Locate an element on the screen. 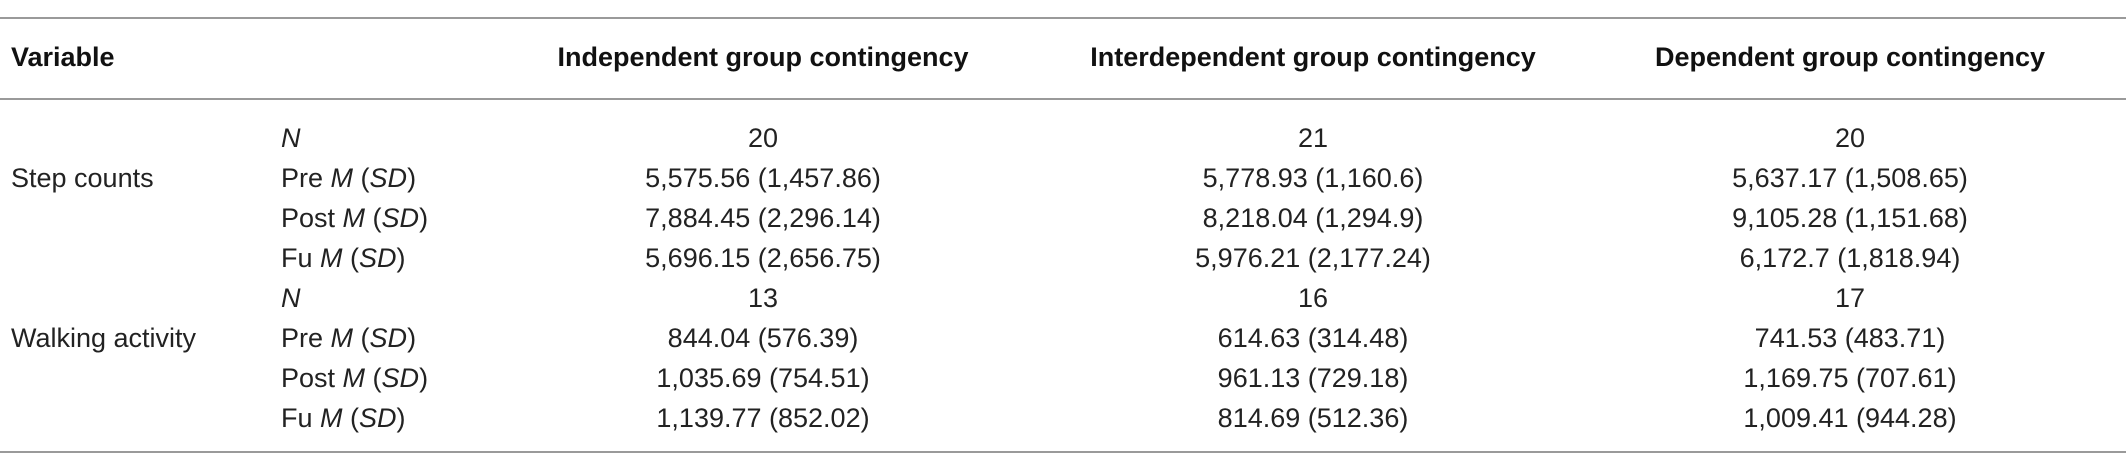 The image size is (2126, 467). table-top-rule is located at coordinates (1063, 18).